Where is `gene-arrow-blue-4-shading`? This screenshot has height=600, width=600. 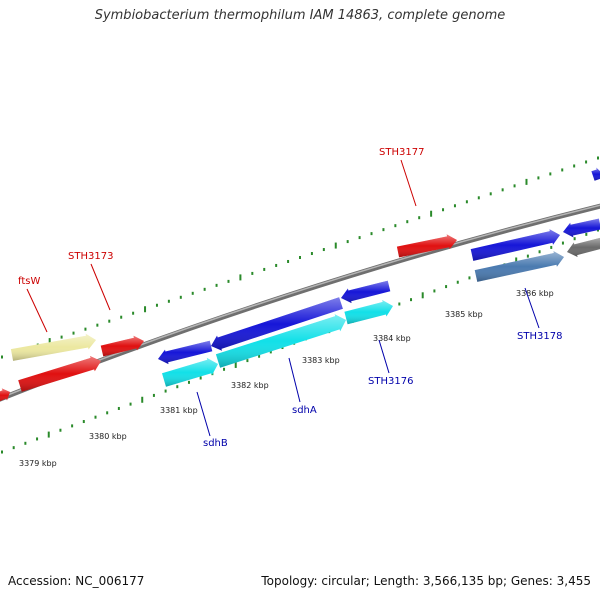 gene-arrow-blue-4-shading is located at coordinates (515, 245).